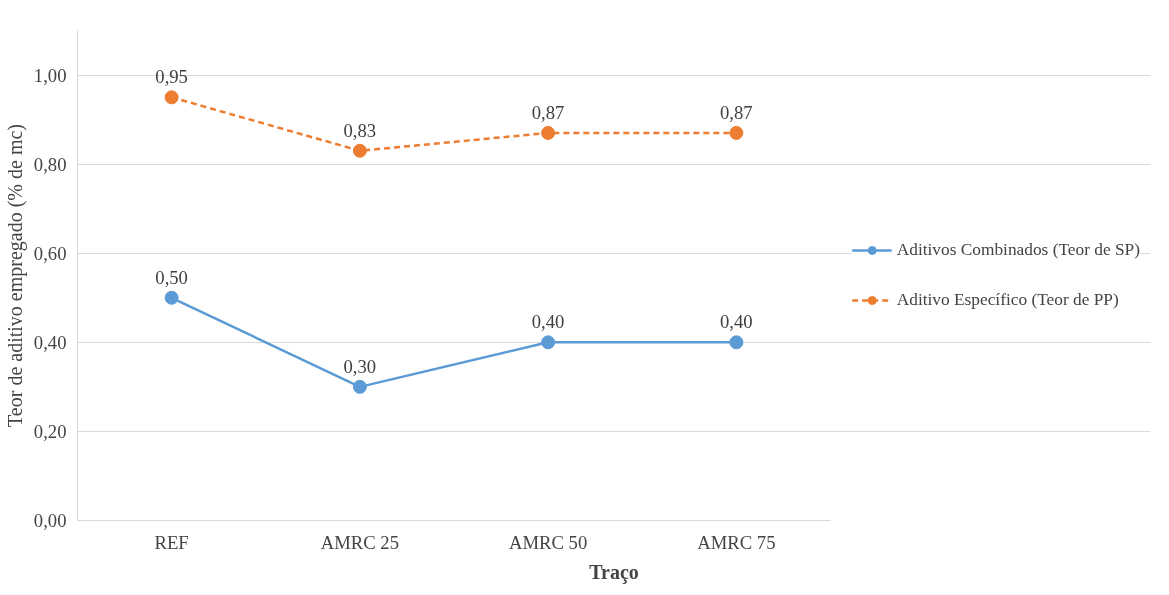 This screenshot has height=595, width=1169. What do you see at coordinates (50, 253) in the screenshot?
I see `y-tick-label: 0,60` at bounding box center [50, 253].